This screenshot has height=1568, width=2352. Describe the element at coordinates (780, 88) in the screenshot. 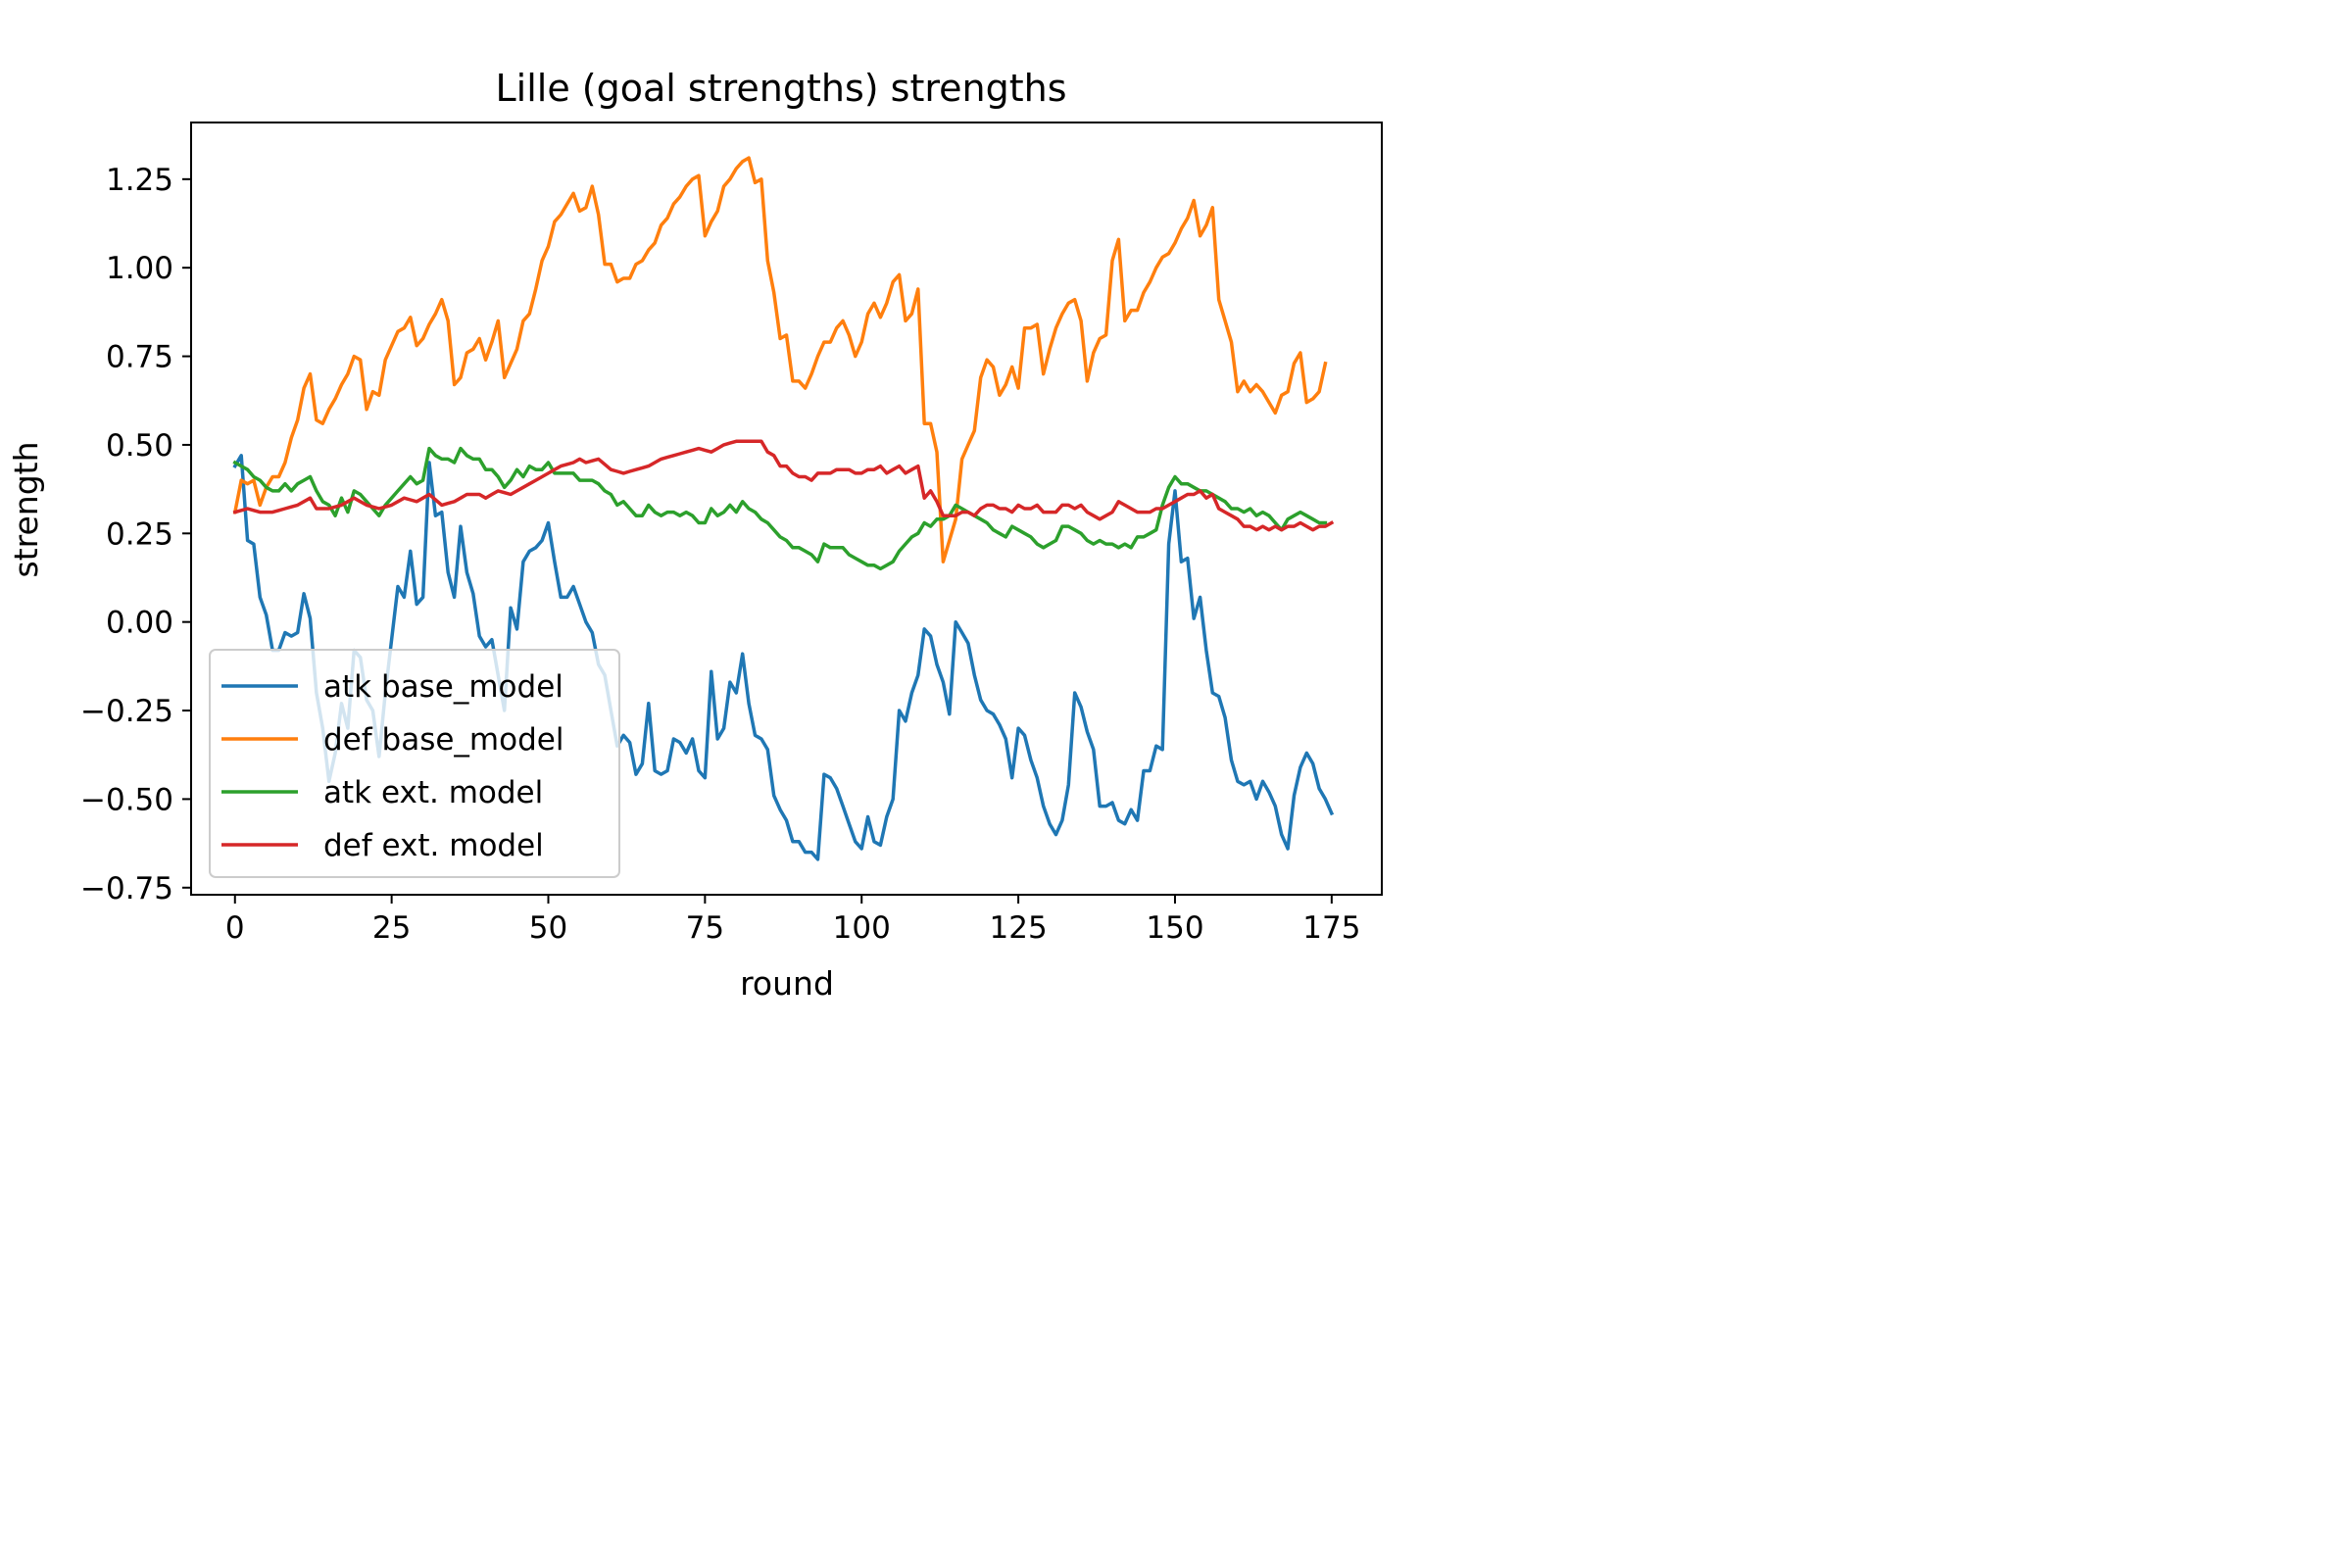

I see `chart-title: Lille (goal strengths) strengths` at that location.